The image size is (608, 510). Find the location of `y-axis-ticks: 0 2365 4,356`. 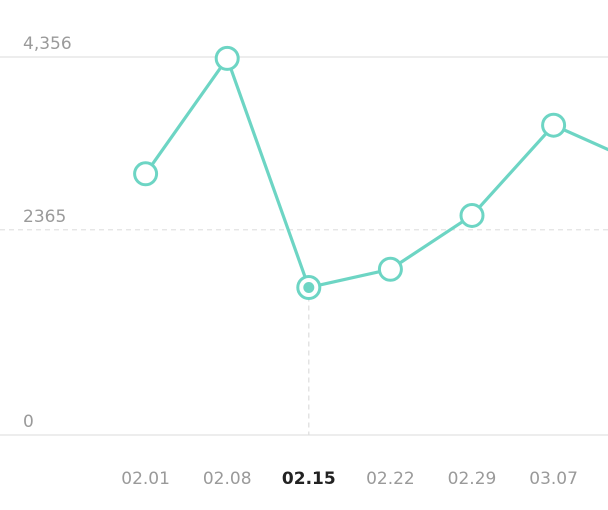

y-axis-ticks: 0 2365 4,356 is located at coordinates (47, 233).